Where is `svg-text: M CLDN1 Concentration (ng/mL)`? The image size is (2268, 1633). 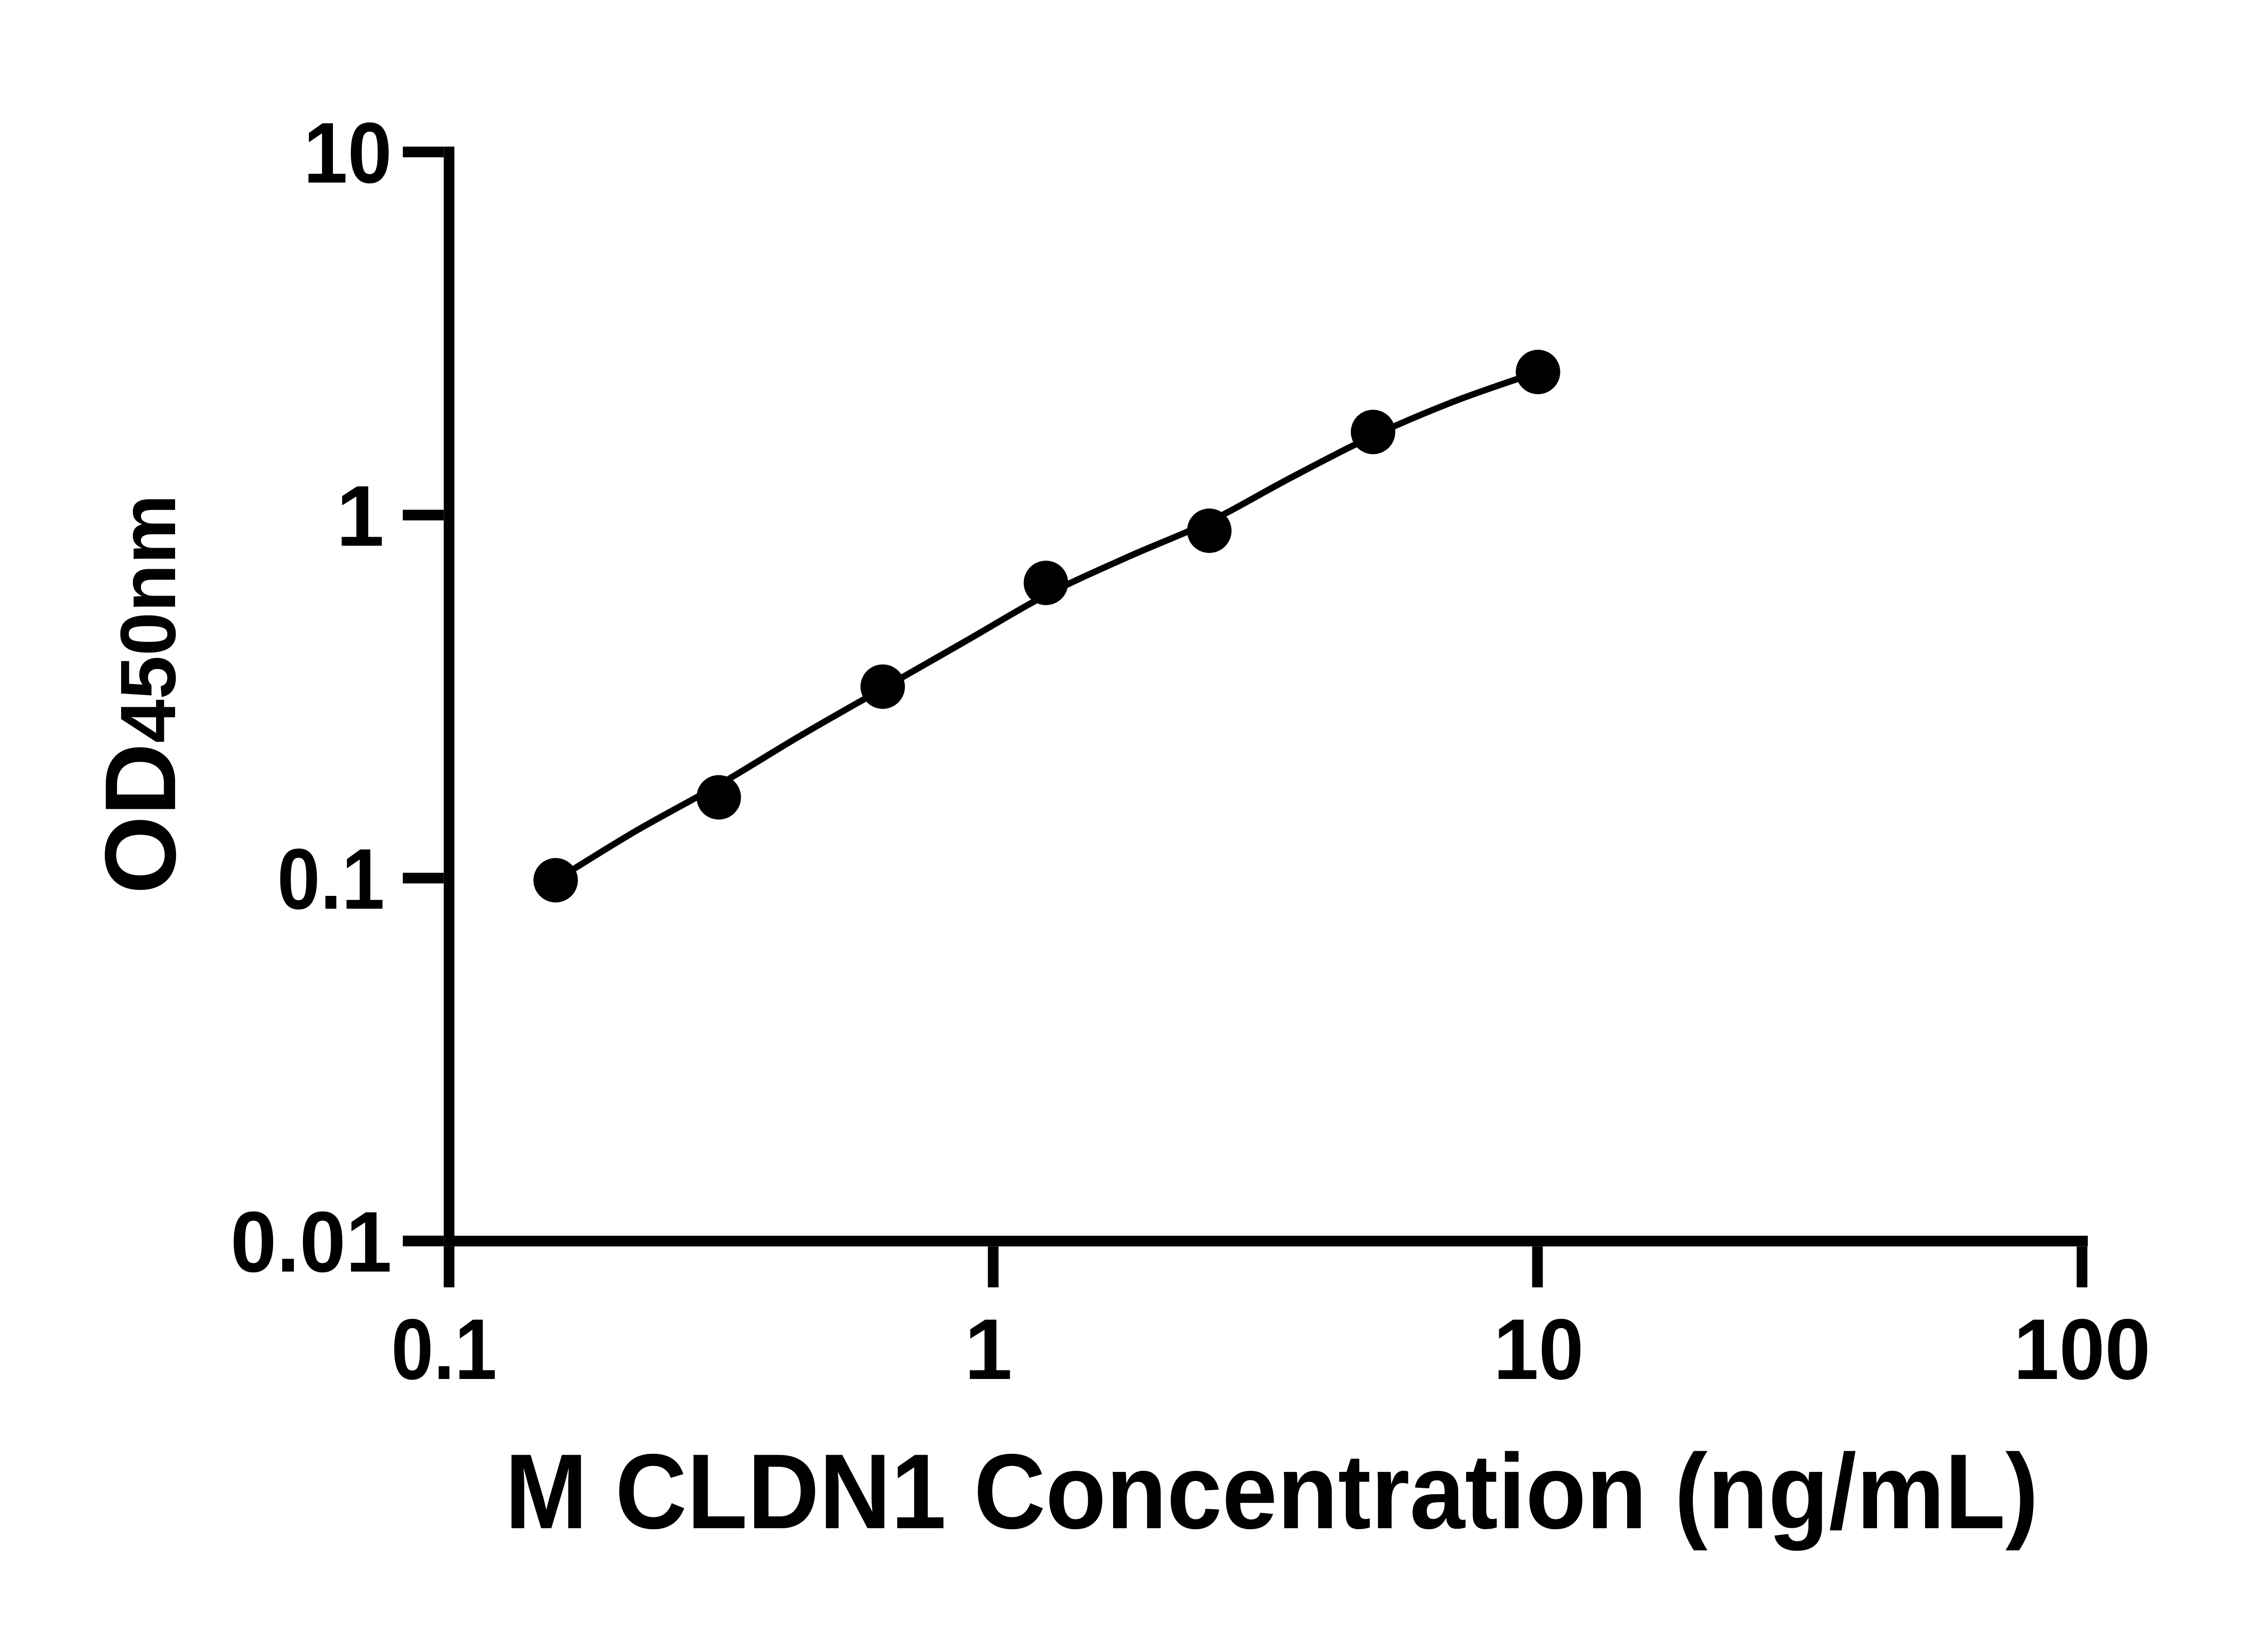 svg-text: M CLDN1 Concentration (ng/mL) is located at coordinates (1271, 1491).